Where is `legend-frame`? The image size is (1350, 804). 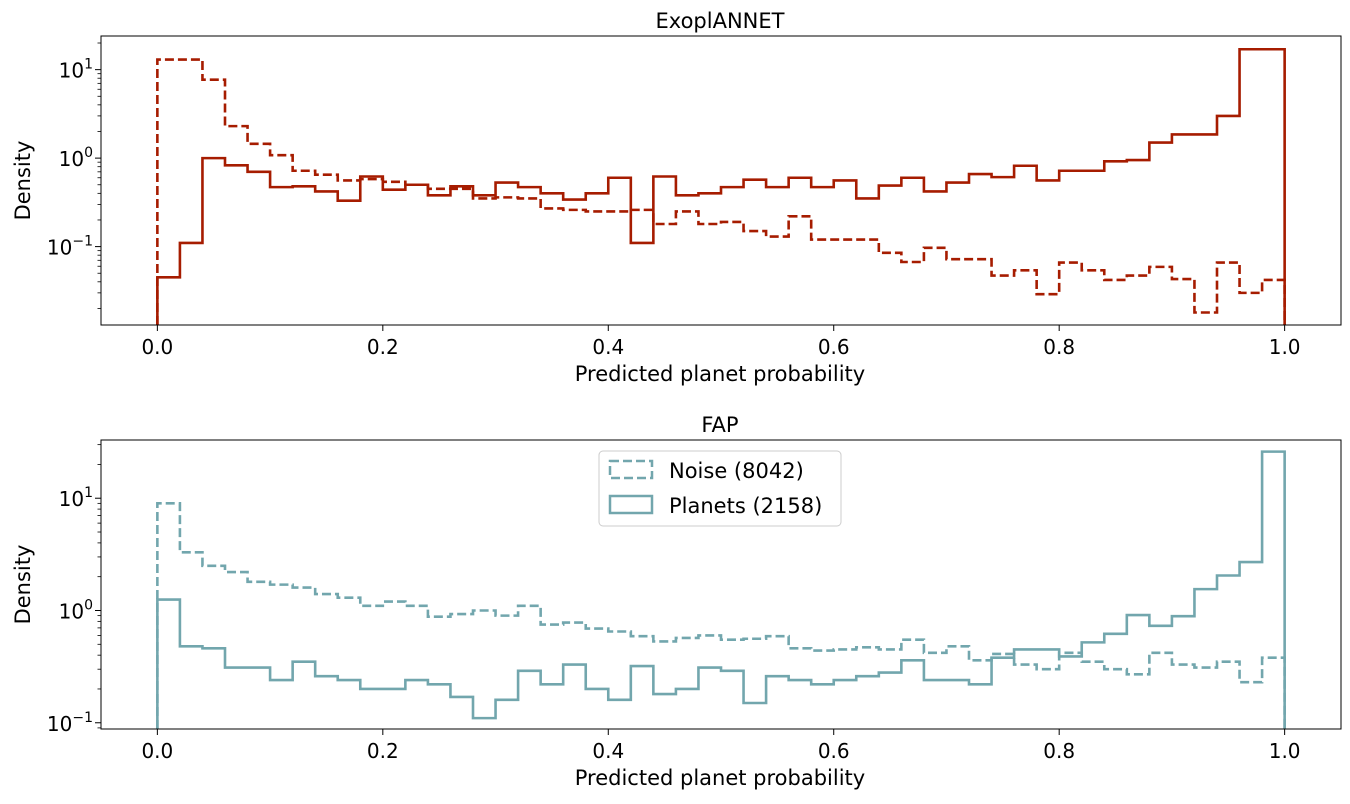
legend-frame is located at coordinates (720, 488).